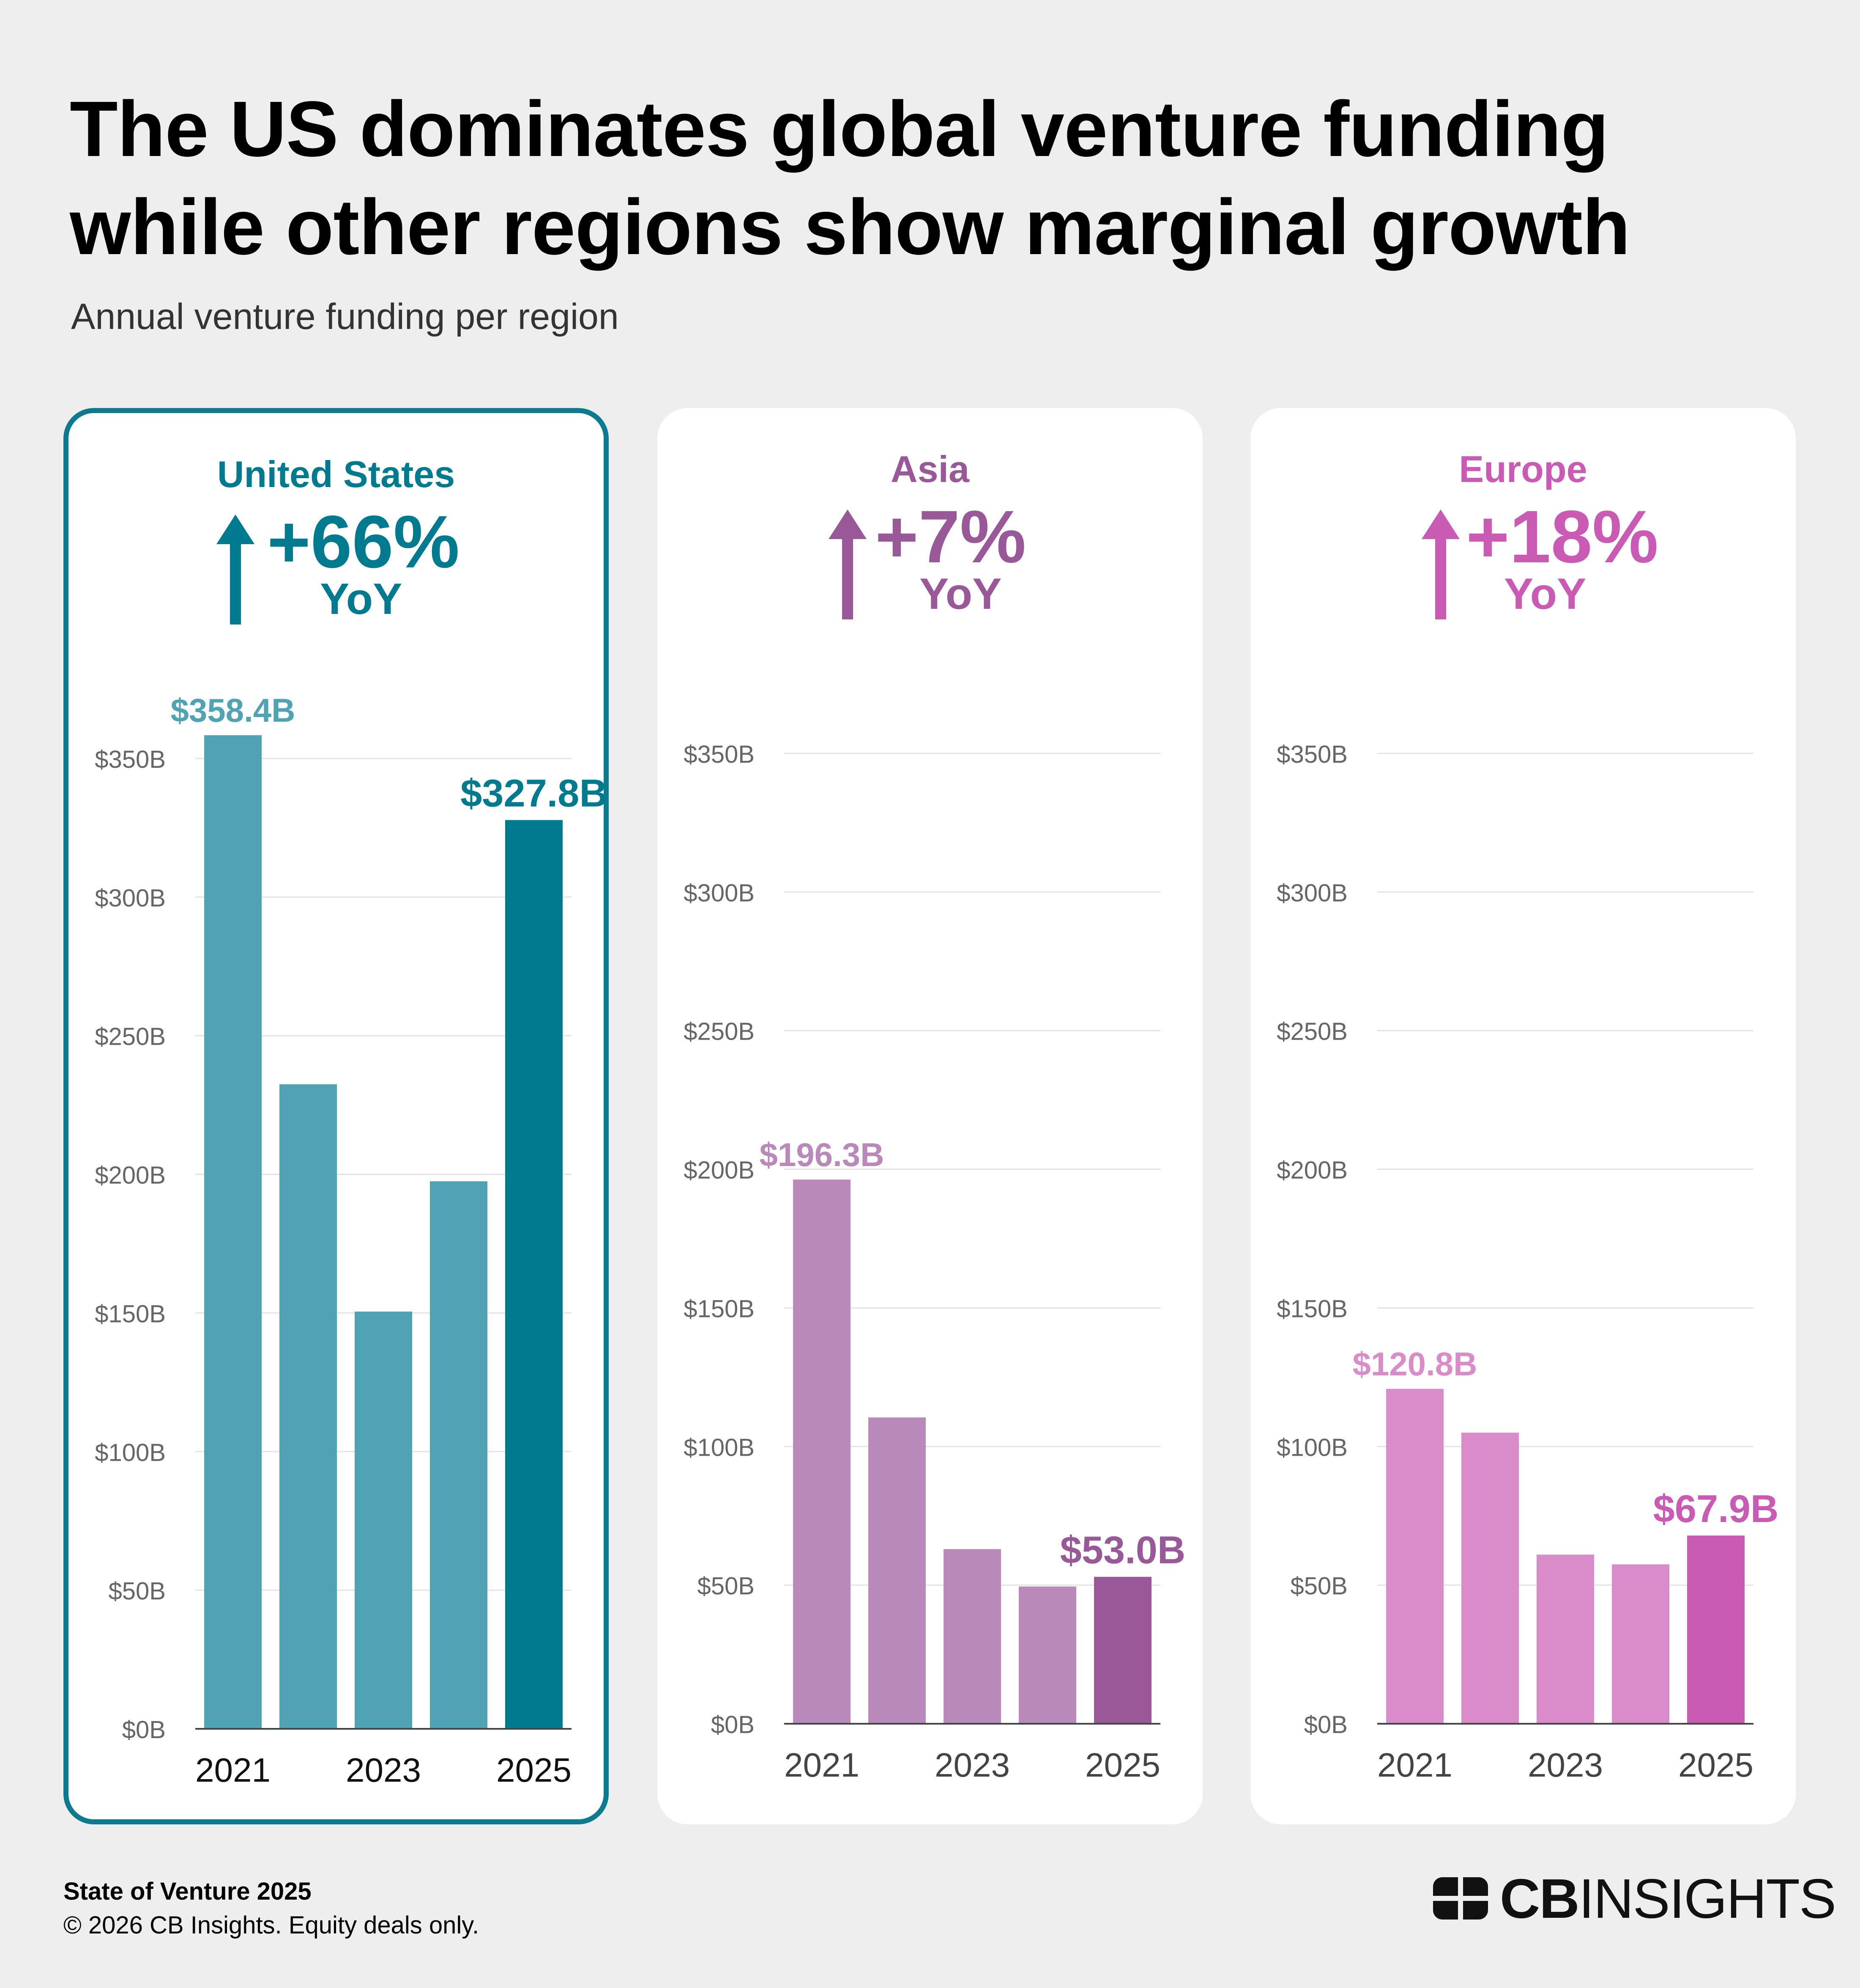  Describe the element at coordinates (1523, 469) in the screenshot. I see `panel-title: Europe` at that location.